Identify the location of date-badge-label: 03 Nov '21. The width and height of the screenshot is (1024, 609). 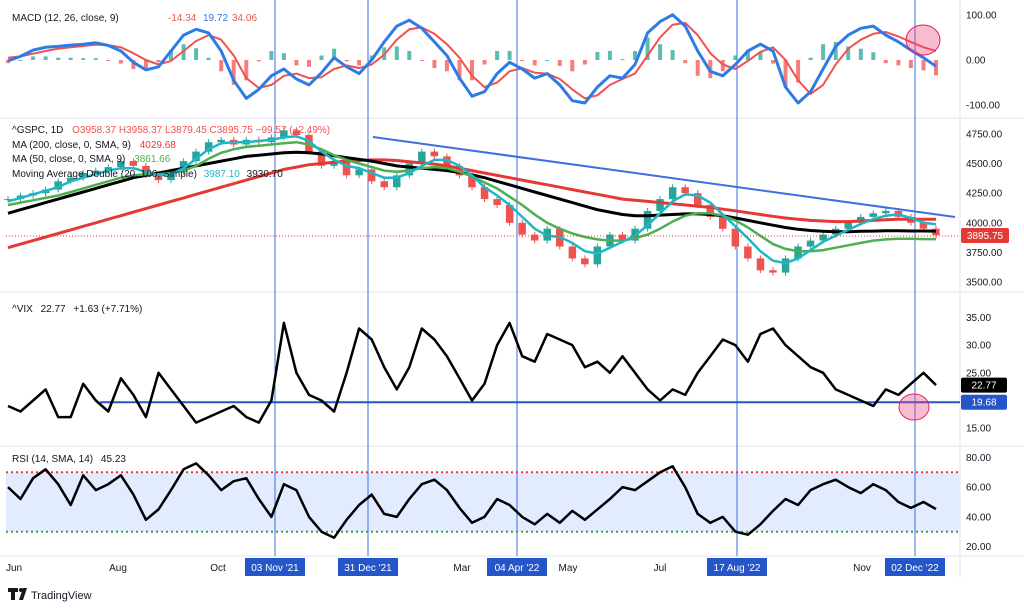
(275, 568).